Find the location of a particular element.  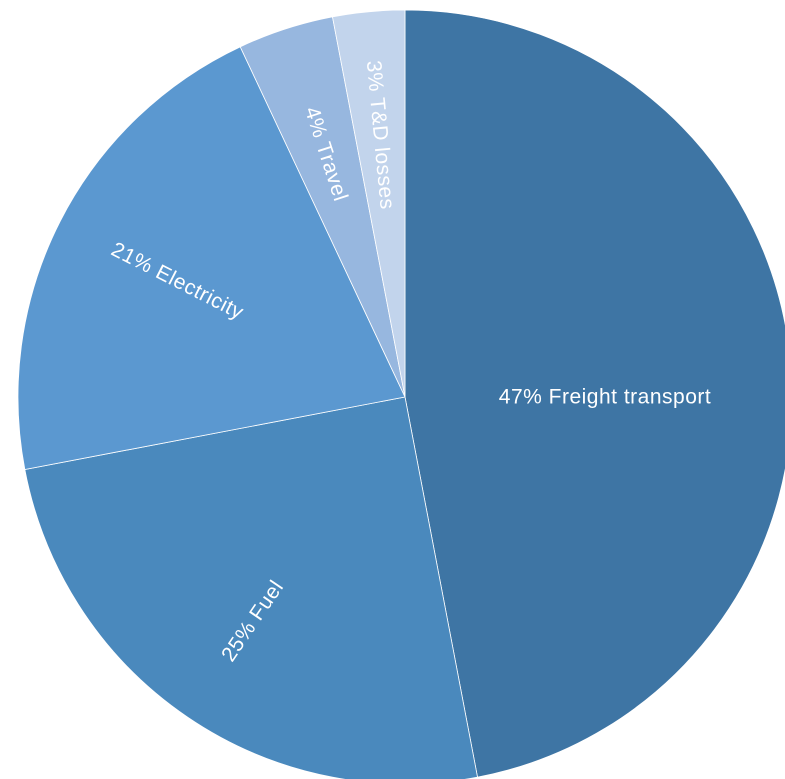

pie-slice-tandd-losses is located at coordinates (369, 203).